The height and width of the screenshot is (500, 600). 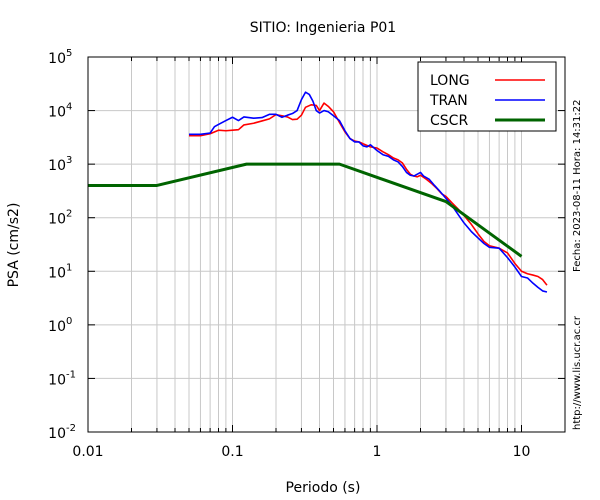 I want to click on y-tick-label: 10 4, so click(x=60, y=111).